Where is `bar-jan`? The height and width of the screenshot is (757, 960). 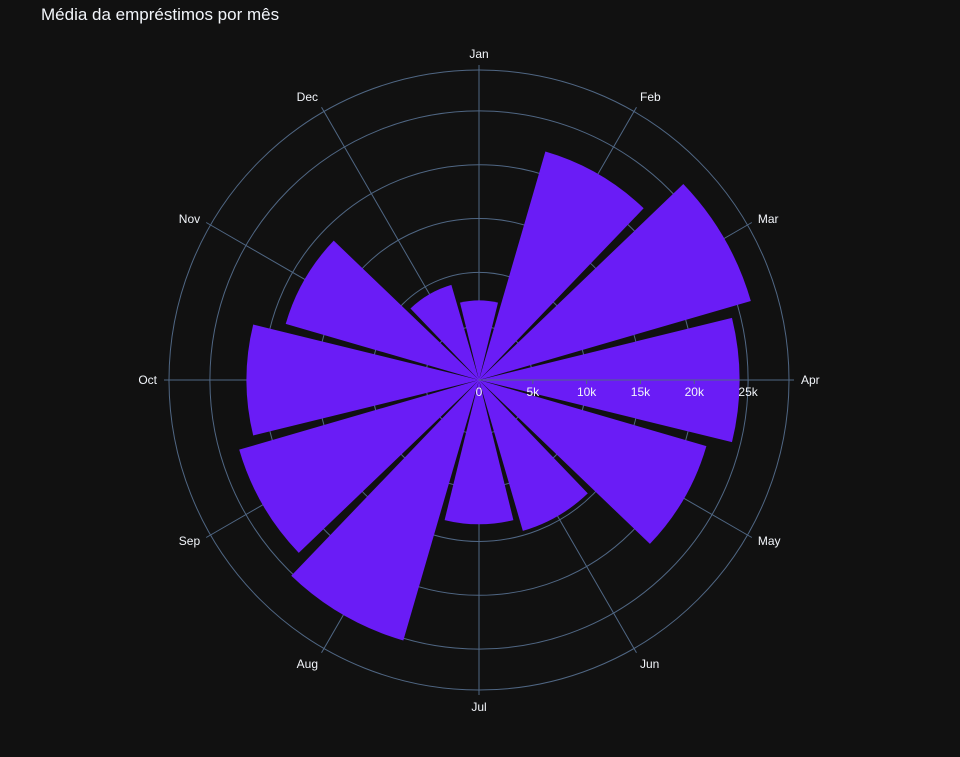 bar-jan is located at coordinates (479, 340).